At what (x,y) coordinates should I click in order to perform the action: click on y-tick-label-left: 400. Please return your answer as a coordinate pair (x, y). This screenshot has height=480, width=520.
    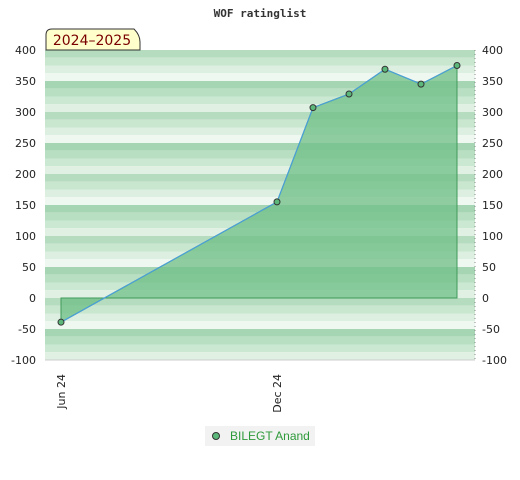
    Looking at the image, I should click on (25, 50).